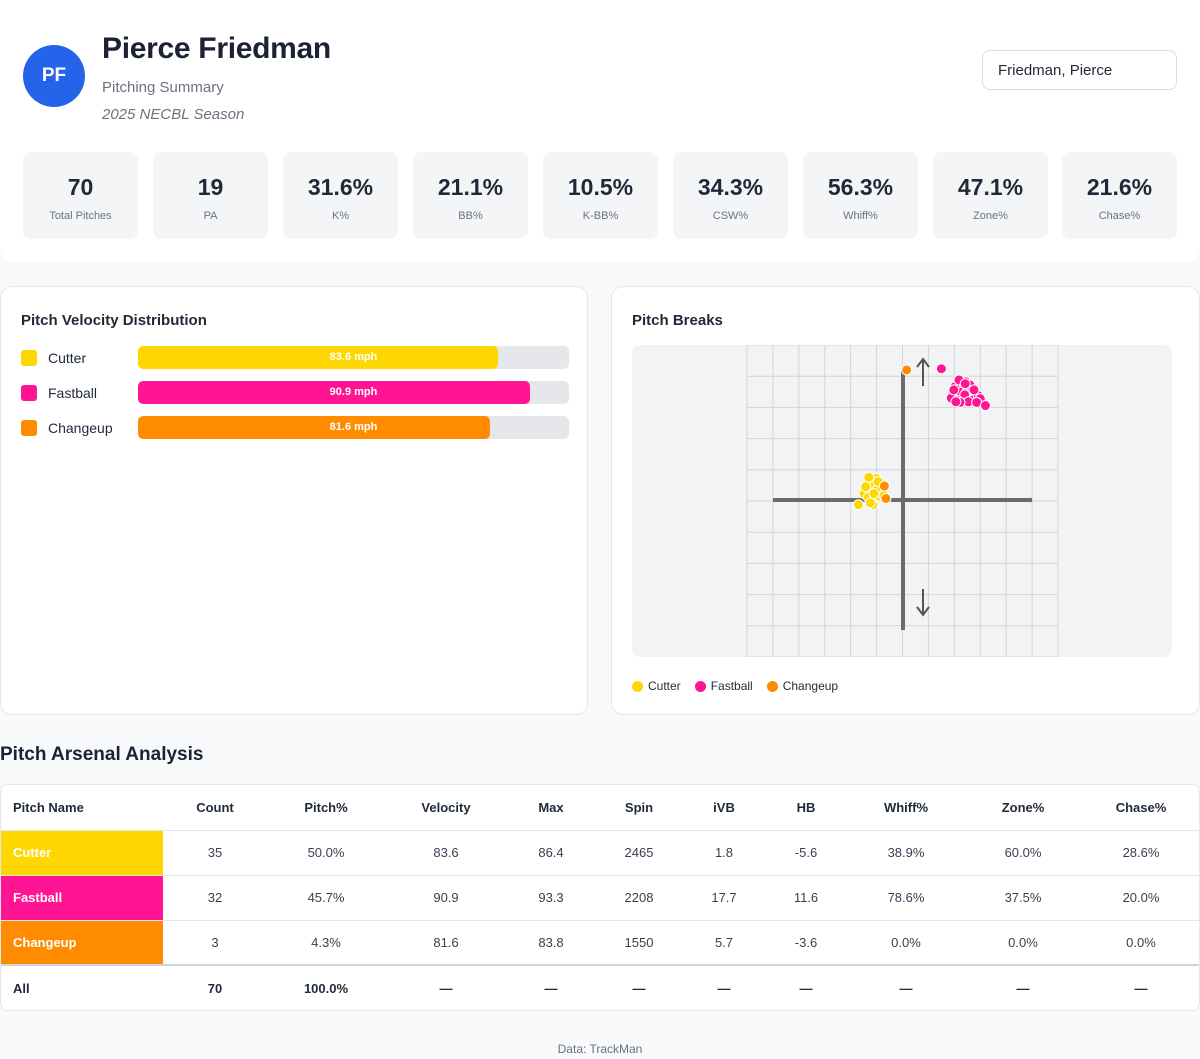  What do you see at coordinates (1023, 853) in the screenshot?
I see `table-cell: 60.0%` at bounding box center [1023, 853].